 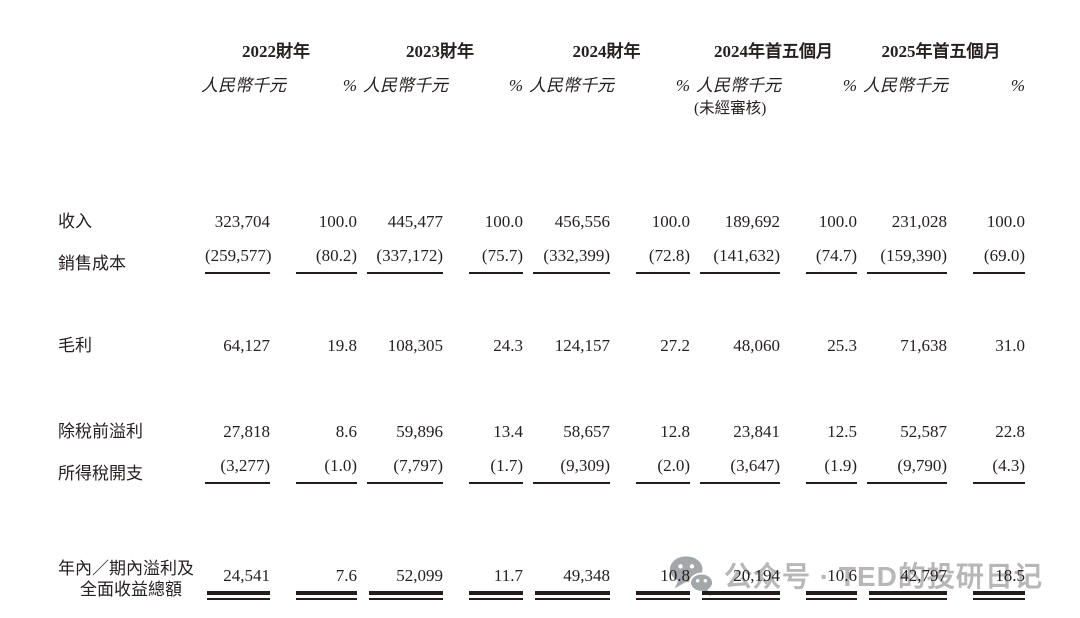 I want to click on amount-cell: (9,309), so click(x=566, y=463).